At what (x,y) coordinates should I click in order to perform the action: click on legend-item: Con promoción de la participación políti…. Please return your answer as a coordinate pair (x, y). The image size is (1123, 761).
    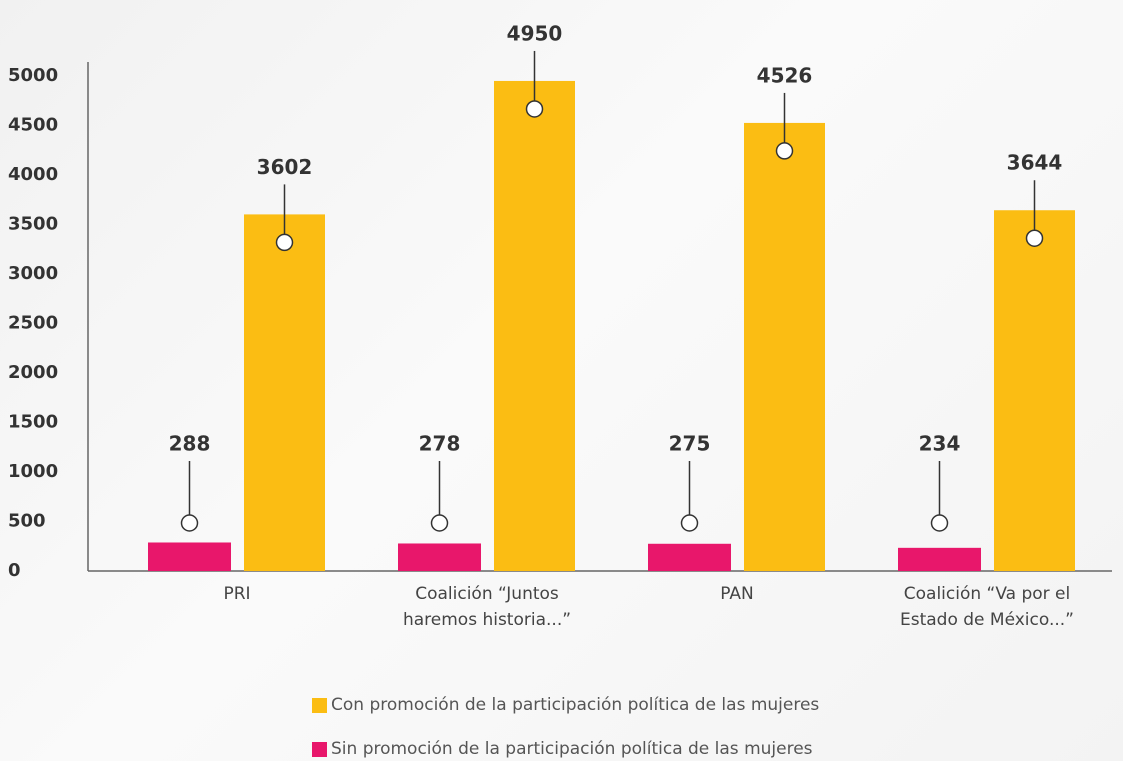
    Looking at the image, I should click on (565, 705).